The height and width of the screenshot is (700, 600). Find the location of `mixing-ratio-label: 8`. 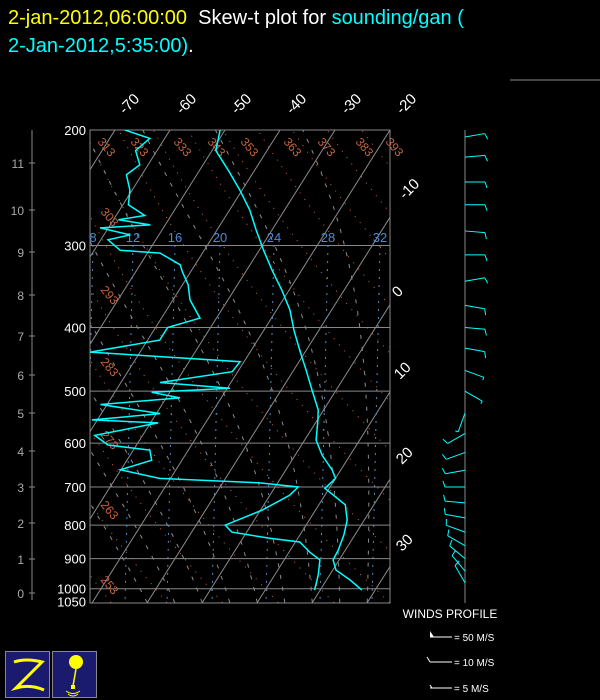

mixing-ratio-label: 8 is located at coordinates (92, 237).